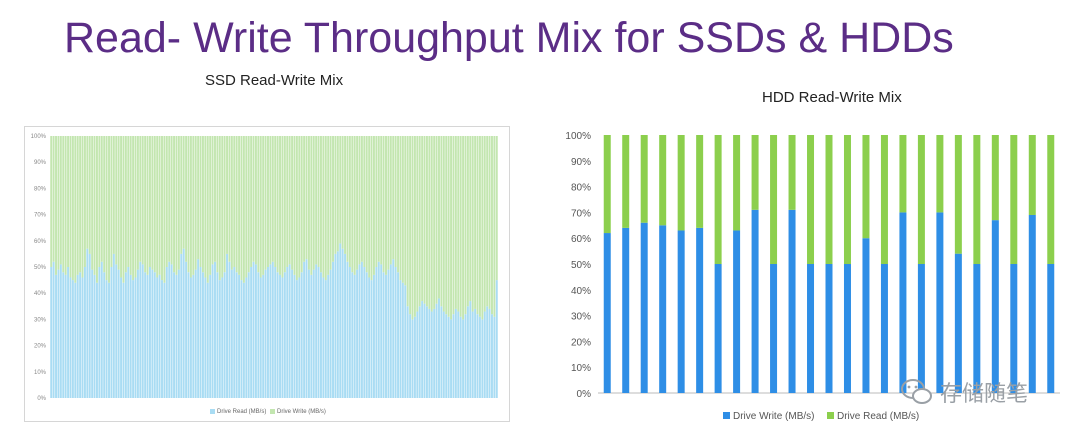 This screenshot has height=436, width=1080. Describe the element at coordinates (212, 411) in the screenshot. I see `ssd-legend-read-swatch` at that location.